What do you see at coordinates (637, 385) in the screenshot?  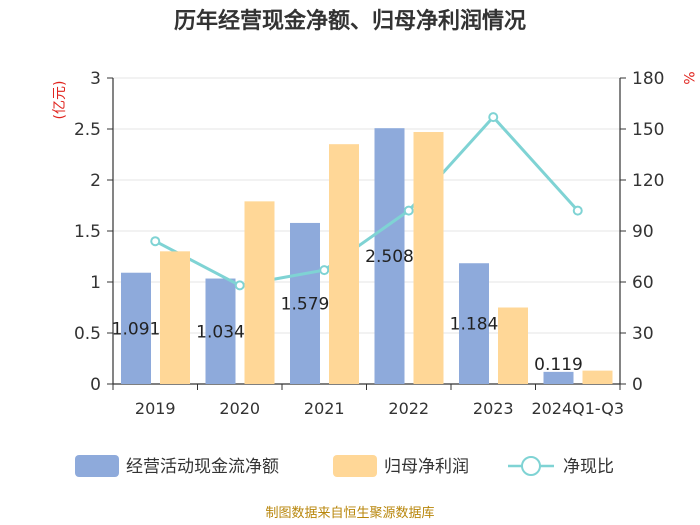 I see `y-right-tick-label: 0` at bounding box center [637, 385].